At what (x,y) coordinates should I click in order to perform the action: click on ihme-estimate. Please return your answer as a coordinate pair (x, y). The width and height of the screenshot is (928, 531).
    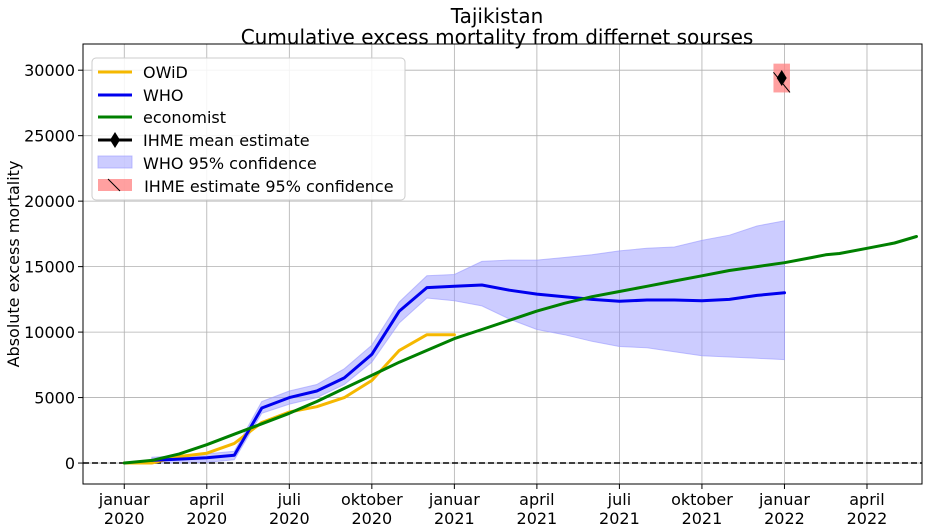
    Looking at the image, I should click on (782, 78).